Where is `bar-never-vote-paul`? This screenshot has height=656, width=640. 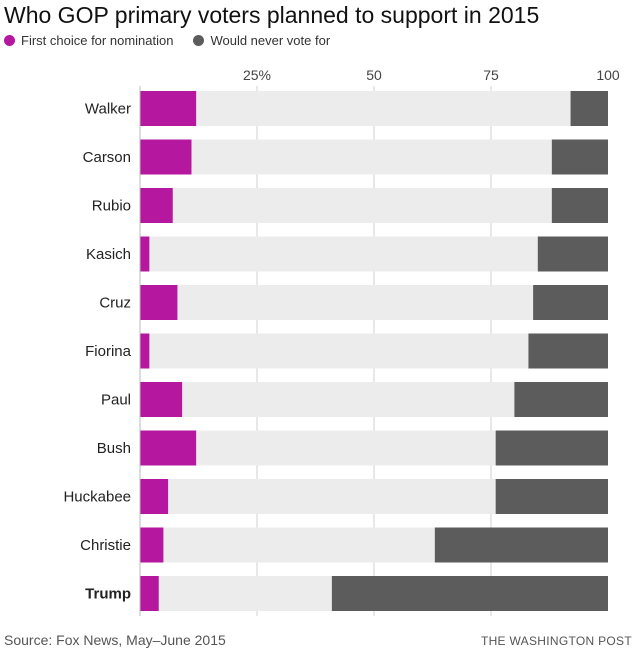 bar-never-vote-paul is located at coordinates (561, 399).